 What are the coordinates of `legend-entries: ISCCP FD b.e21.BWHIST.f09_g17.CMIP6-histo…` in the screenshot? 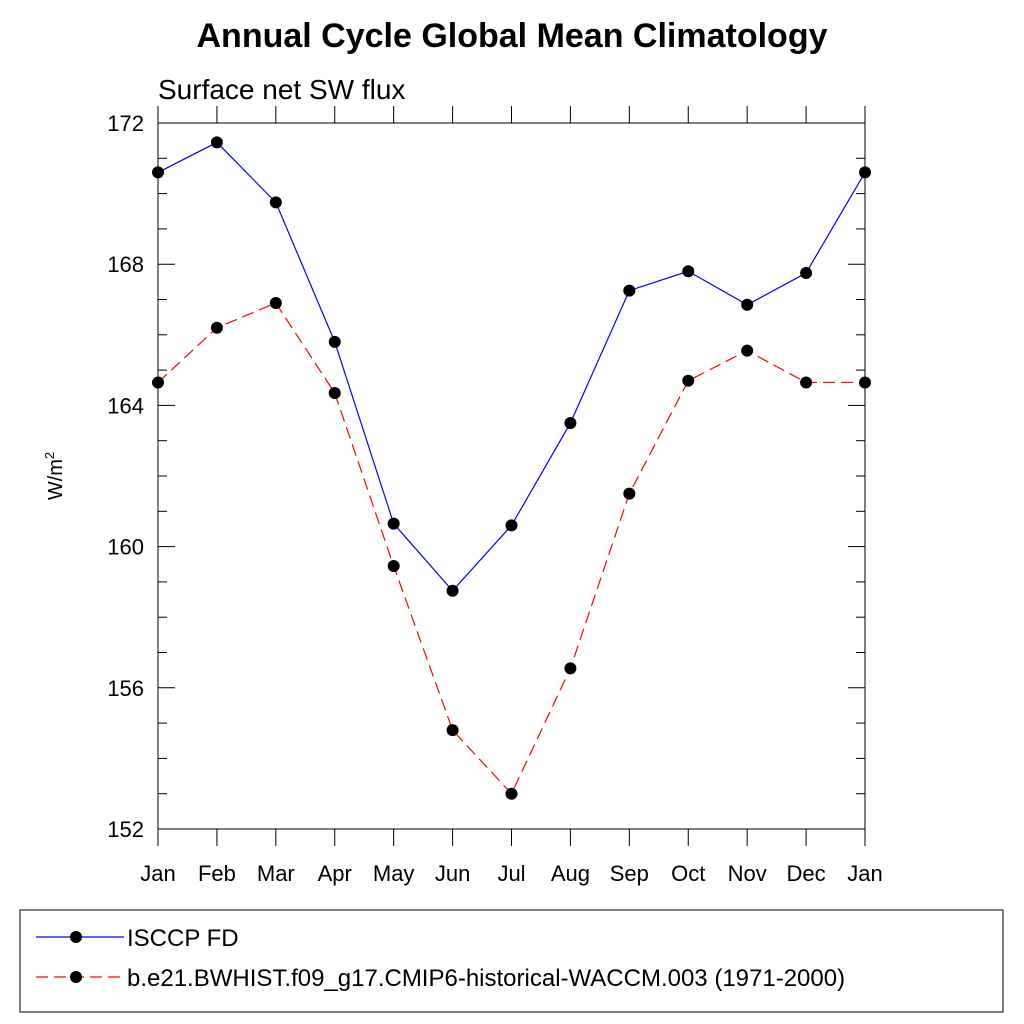 It's located at (440, 958).